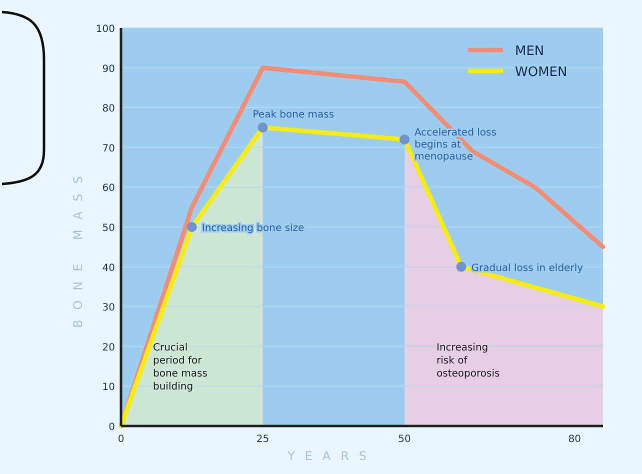 The image size is (642, 474). Describe the element at coordinates (108, 268) in the screenshot. I see `y-tick-label: 40` at that location.